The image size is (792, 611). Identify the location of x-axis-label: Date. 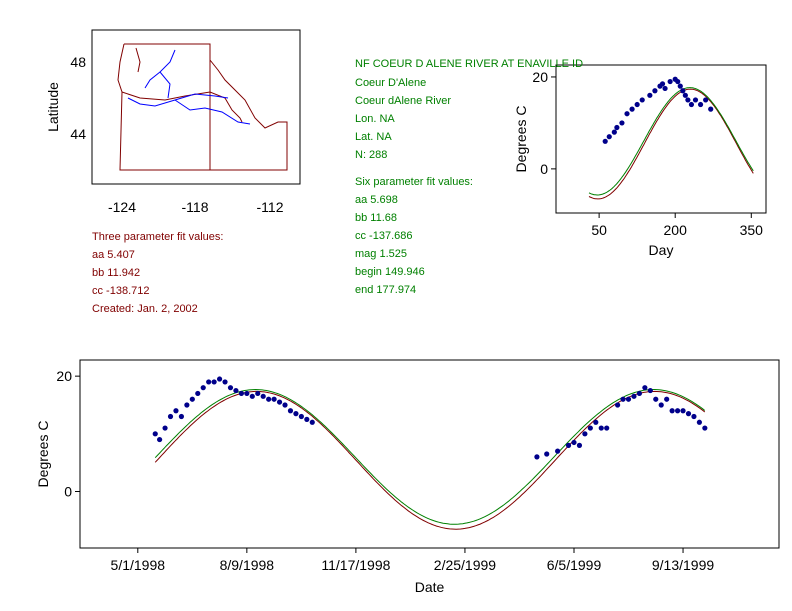
(430, 587).